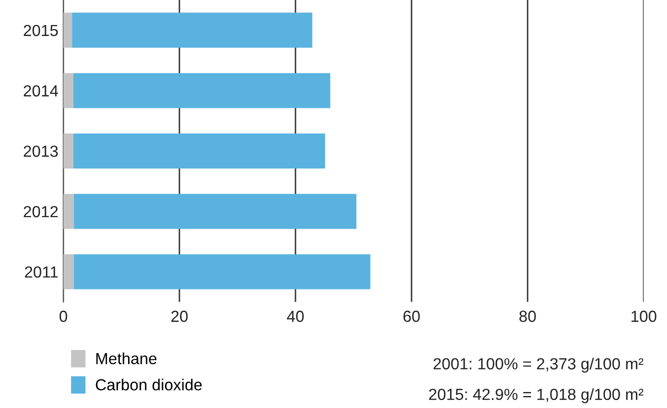  I want to click on y-tick-label: 2012, so click(41, 212).